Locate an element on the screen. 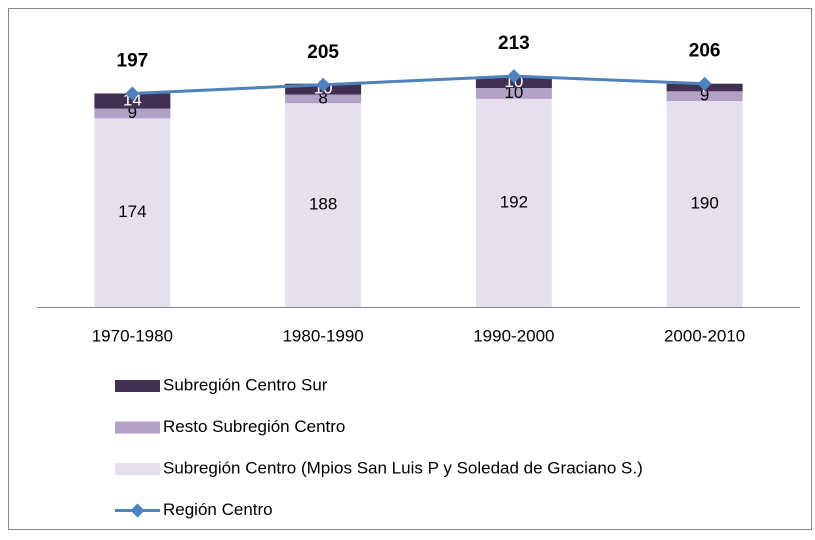 This screenshot has width=815, height=540. line is located at coordinates (418, 84).